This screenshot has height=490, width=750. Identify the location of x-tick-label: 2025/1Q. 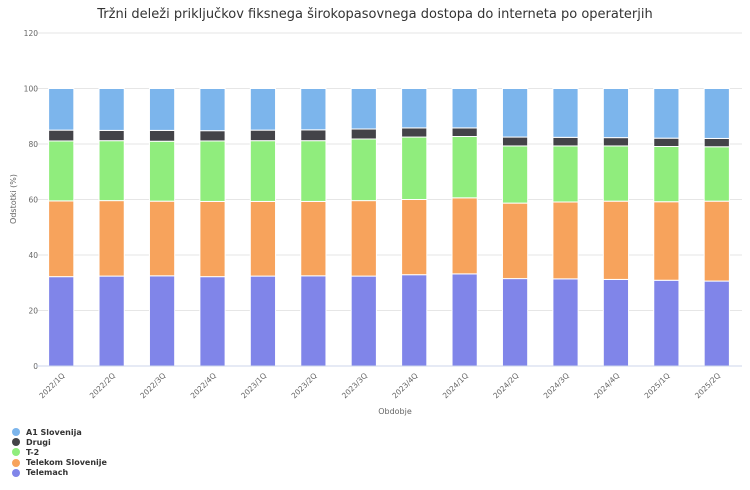
(657, 385).